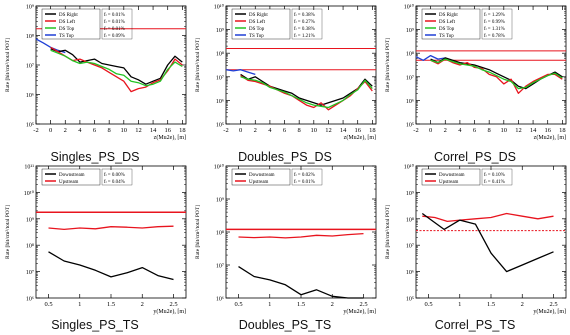 This screenshot has width=570, height=335. I want to click on legend-fraction: fₗ = 0.10%, so click(494, 175).